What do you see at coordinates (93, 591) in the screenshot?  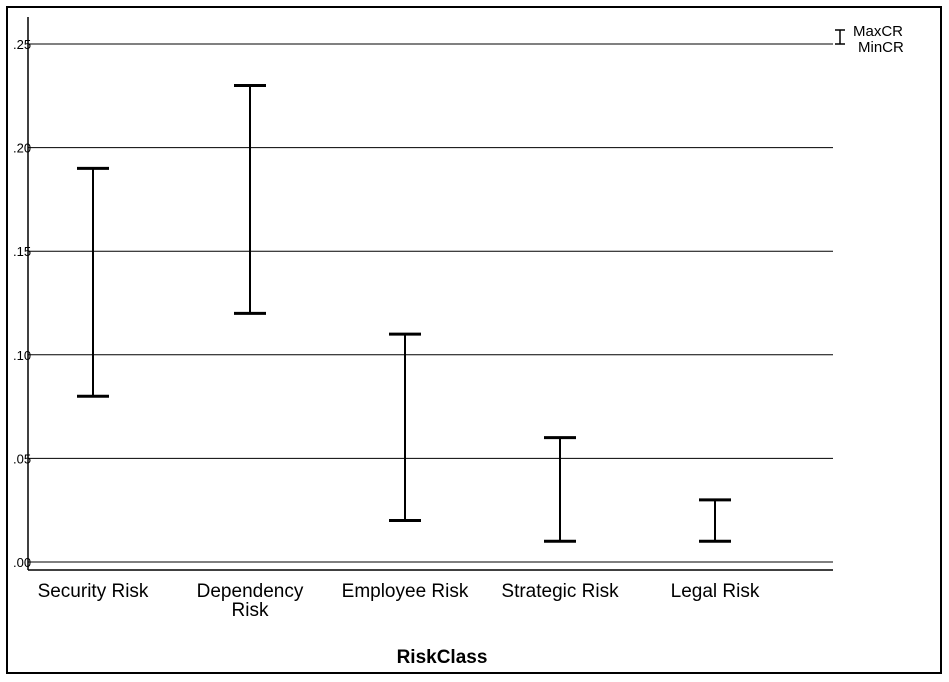 I see `x-category-label: Security Risk` at bounding box center [93, 591].